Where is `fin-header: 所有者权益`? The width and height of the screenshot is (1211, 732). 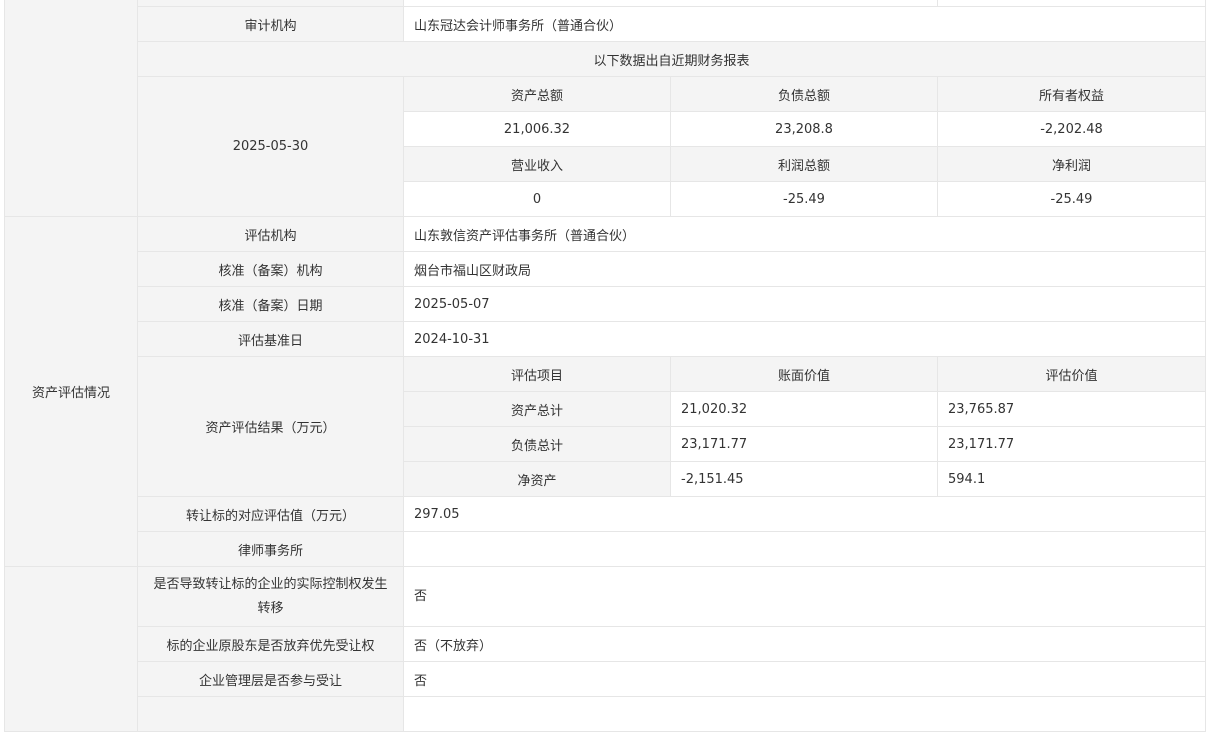
fin-header: 所有者权益 is located at coordinates (1071, 94).